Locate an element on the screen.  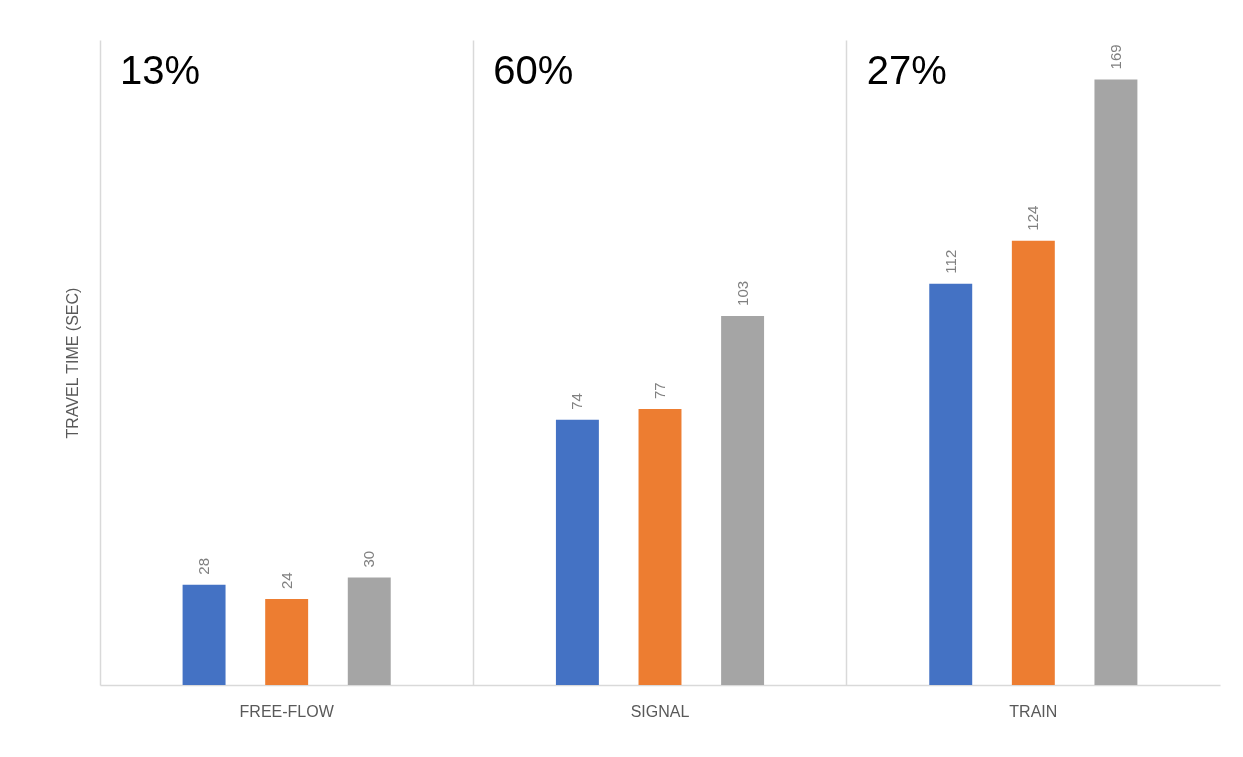
data-label: 77 is located at coordinates (659, 391).